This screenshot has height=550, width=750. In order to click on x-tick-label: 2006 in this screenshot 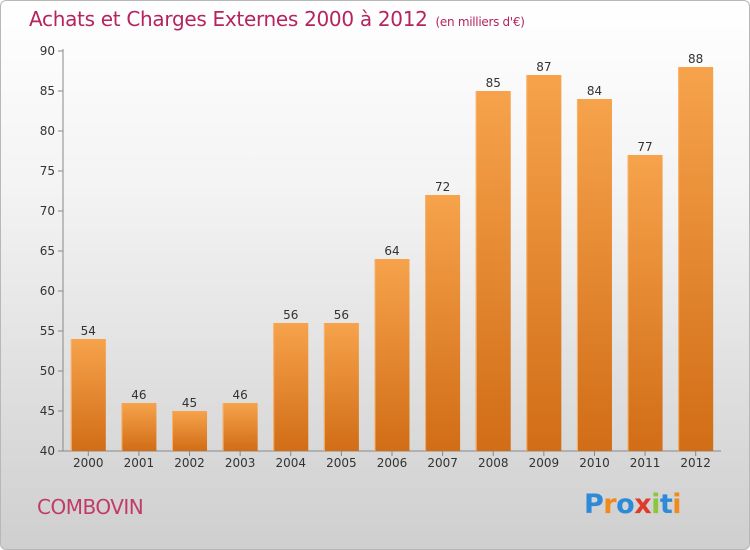, I will do `click(392, 463)`.